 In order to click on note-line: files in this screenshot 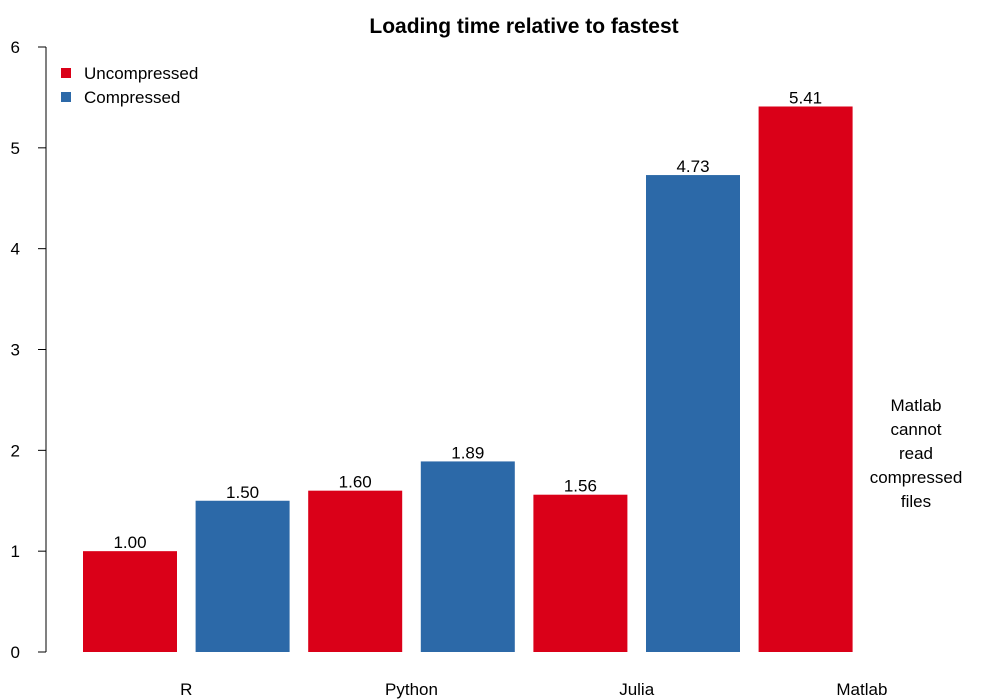, I will do `click(916, 501)`.